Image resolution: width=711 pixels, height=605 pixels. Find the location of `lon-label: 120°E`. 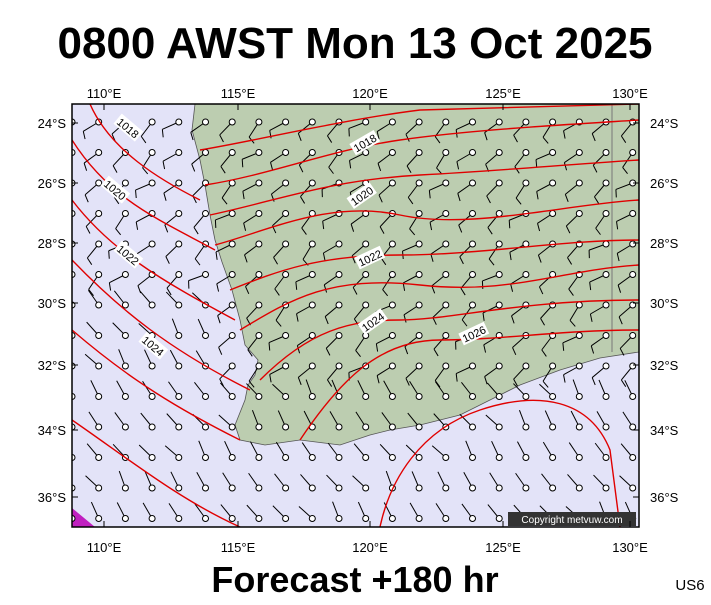

lon-label: 120°E is located at coordinates (370, 547).